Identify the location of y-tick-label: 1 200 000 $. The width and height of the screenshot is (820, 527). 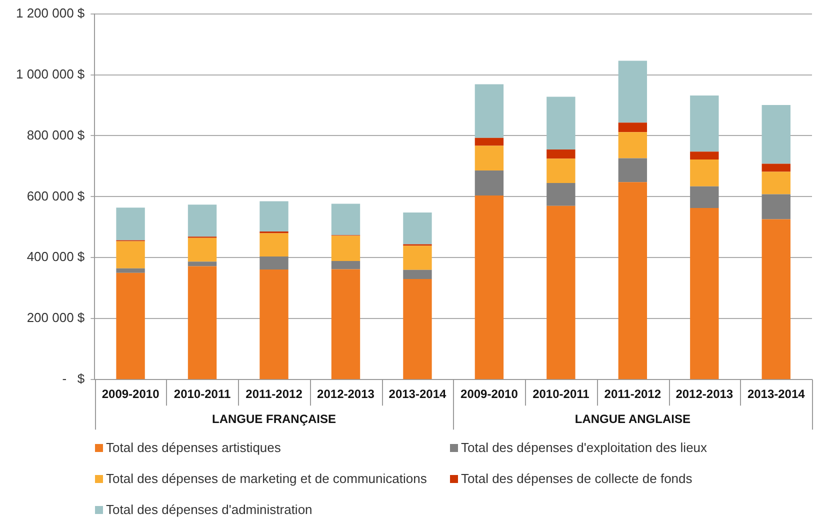
(51, 12).